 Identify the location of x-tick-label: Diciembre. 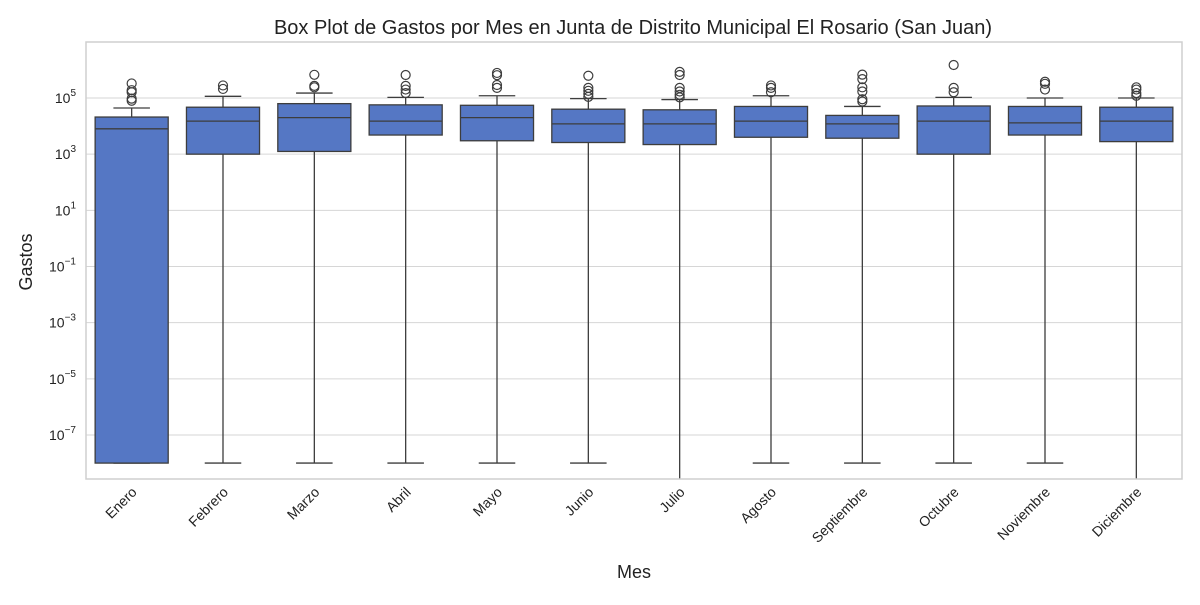
(1117, 512).